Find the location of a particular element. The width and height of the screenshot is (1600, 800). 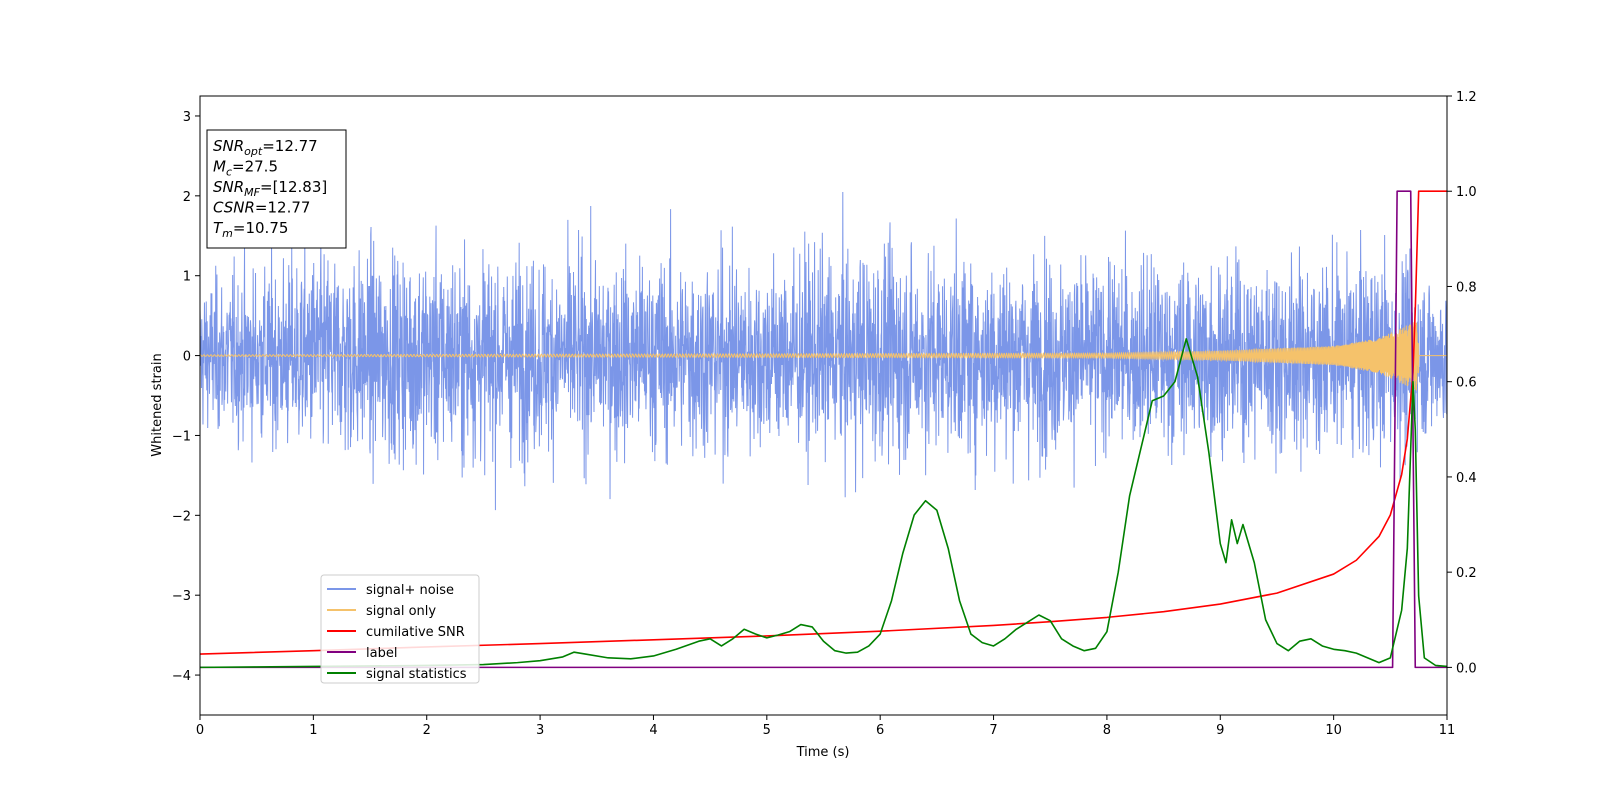

legend-label: cumilative SNR is located at coordinates (415, 632).